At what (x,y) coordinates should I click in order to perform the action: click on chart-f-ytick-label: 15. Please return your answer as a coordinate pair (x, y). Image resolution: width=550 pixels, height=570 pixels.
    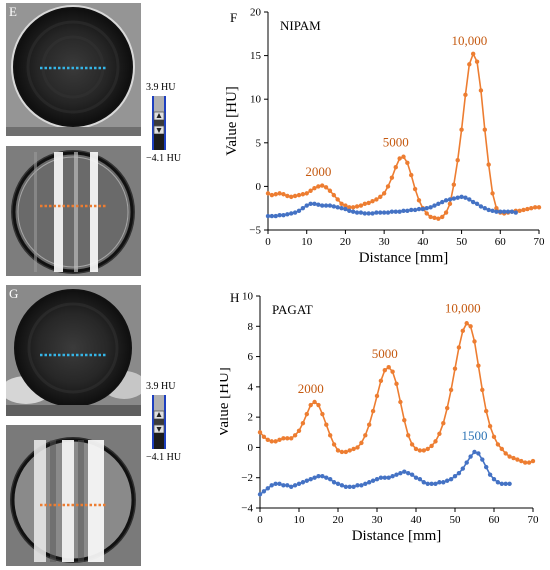
    Looking at the image, I should click on (256, 56).